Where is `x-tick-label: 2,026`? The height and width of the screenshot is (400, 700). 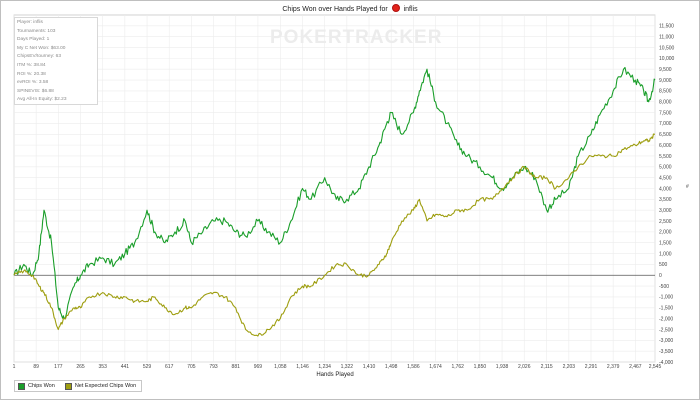
x-tick-label: 2,026 is located at coordinates (524, 367).